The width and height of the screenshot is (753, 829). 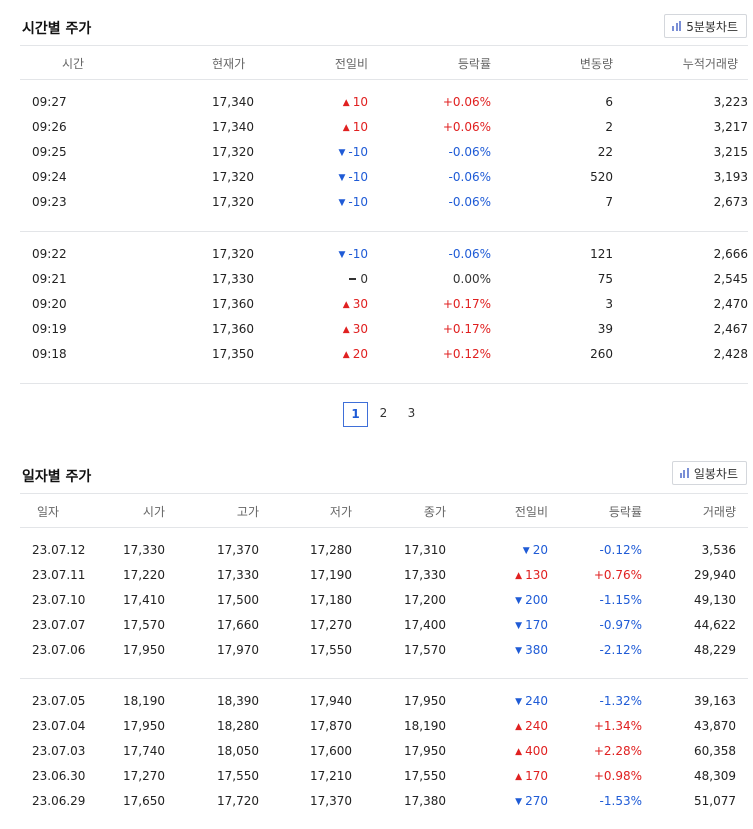 What do you see at coordinates (238, 801) in the screenshot?
I see `high-cell: 17,720` at bounding box center [238, 801].